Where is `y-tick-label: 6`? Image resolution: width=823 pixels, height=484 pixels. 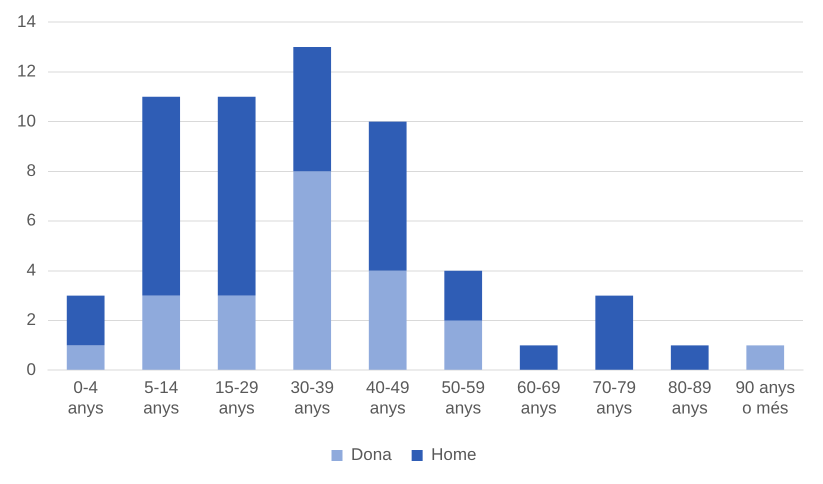 y-tick-label: 6 is located at coordinates (31, 220).